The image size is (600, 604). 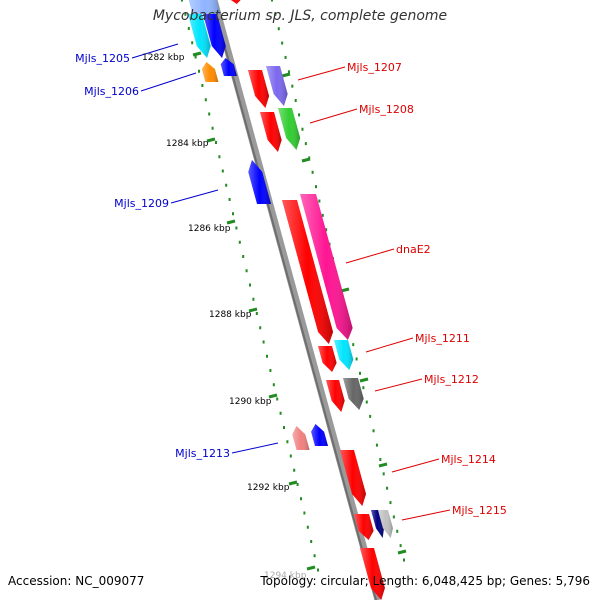 What do you see at coordinates (111, 91) in the screenshot?
I see `label-mjls-1206: Mjls_1206` at bounding box center [111, 91].